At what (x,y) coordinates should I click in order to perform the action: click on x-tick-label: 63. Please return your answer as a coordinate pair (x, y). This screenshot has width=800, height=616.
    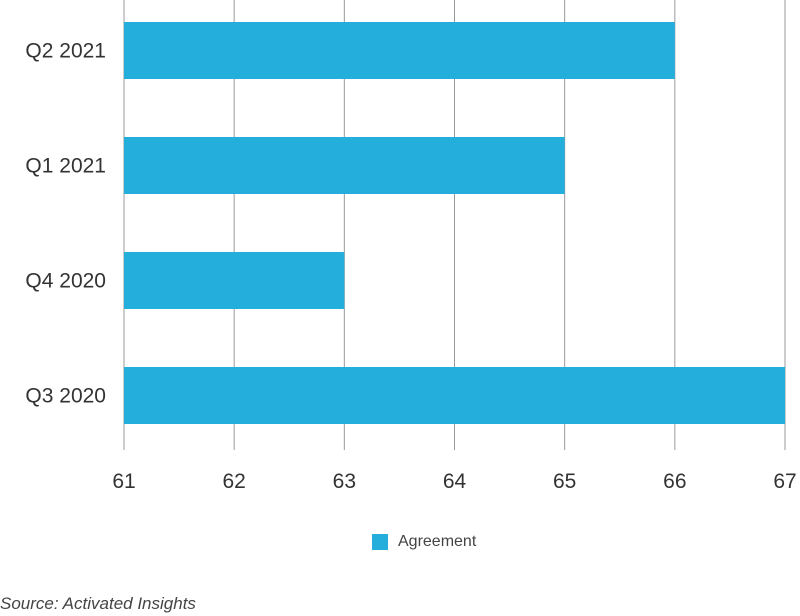
    Looking at the image, I should click on (344, 481).